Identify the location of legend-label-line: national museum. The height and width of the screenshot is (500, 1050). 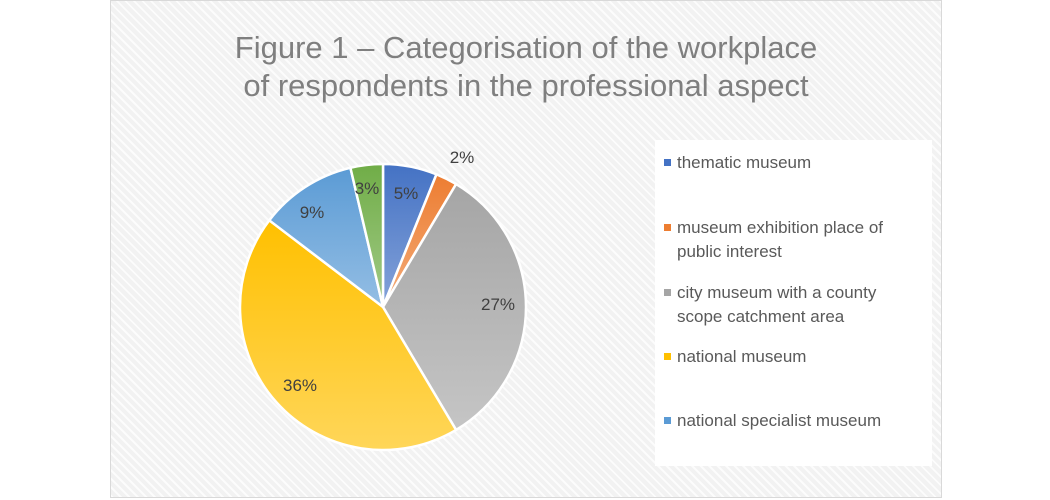
(742, 356).